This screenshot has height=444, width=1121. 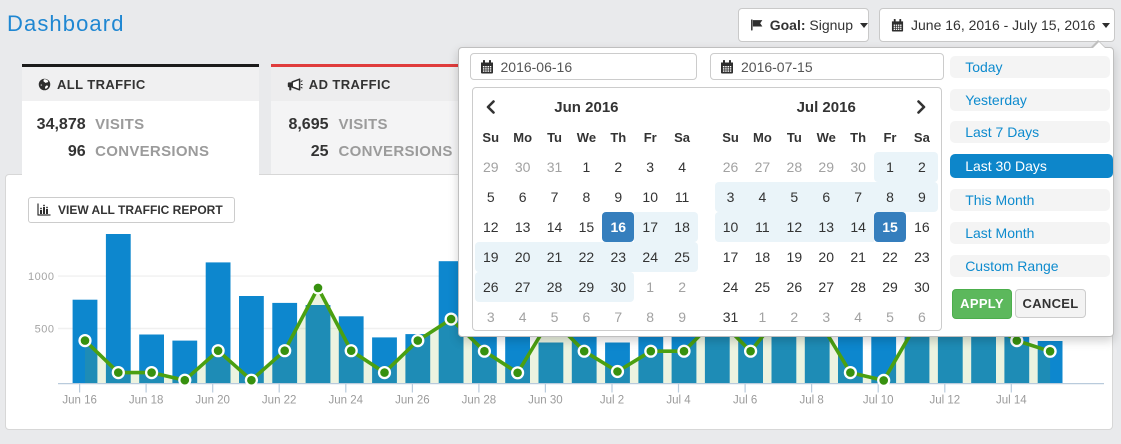 I want to click on svg-text: Jul 8, so click(x=811, y=401).